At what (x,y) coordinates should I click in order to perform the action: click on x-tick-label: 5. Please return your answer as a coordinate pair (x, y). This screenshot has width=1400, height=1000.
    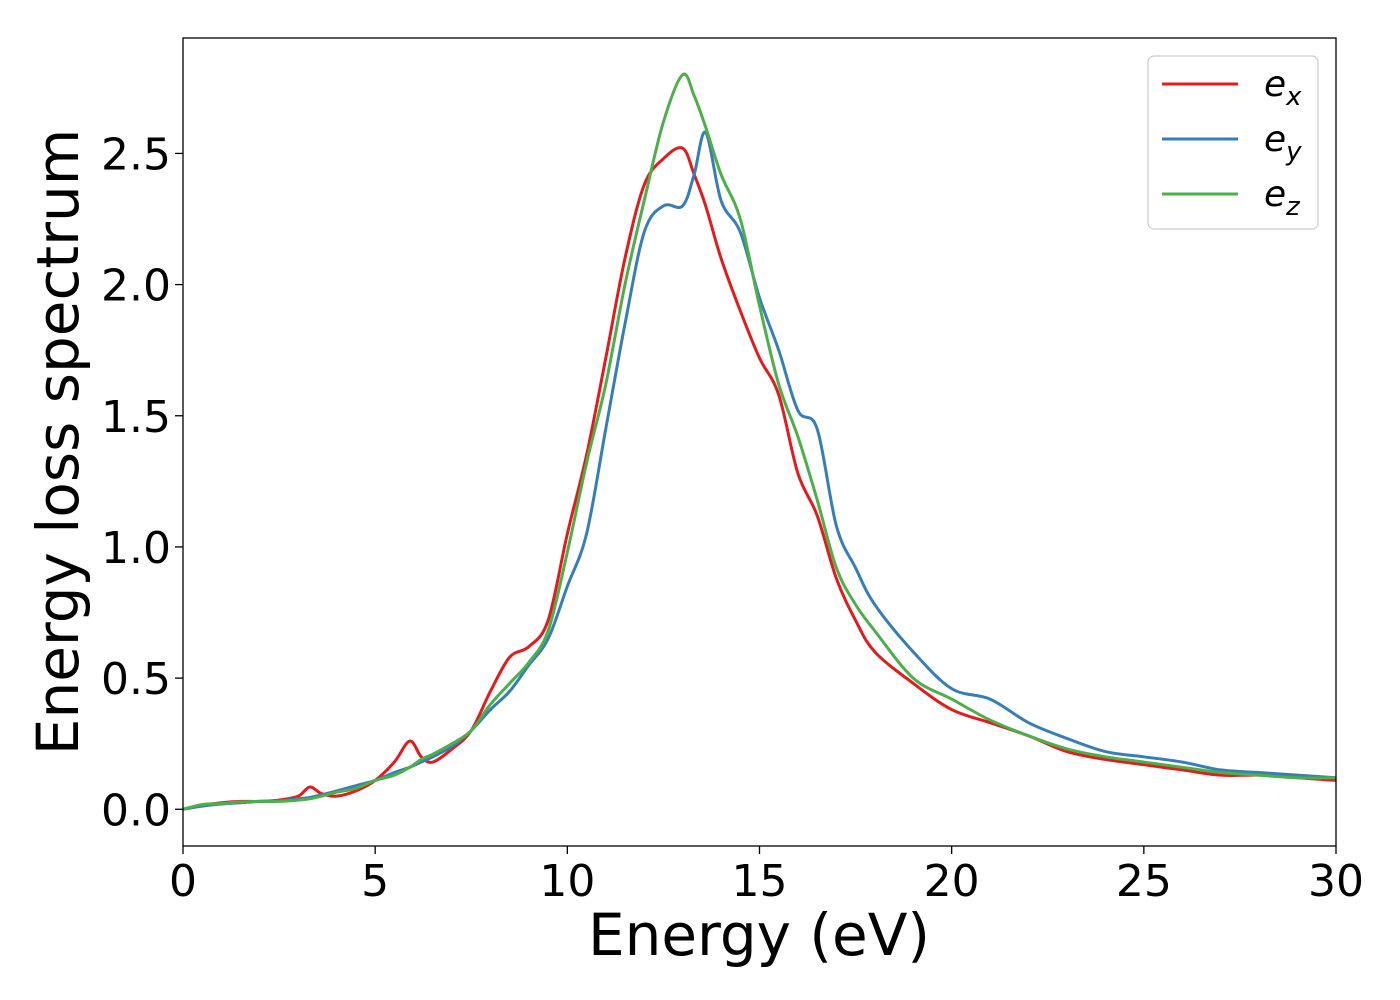
    Looking at the image, I should click on (375, 881).